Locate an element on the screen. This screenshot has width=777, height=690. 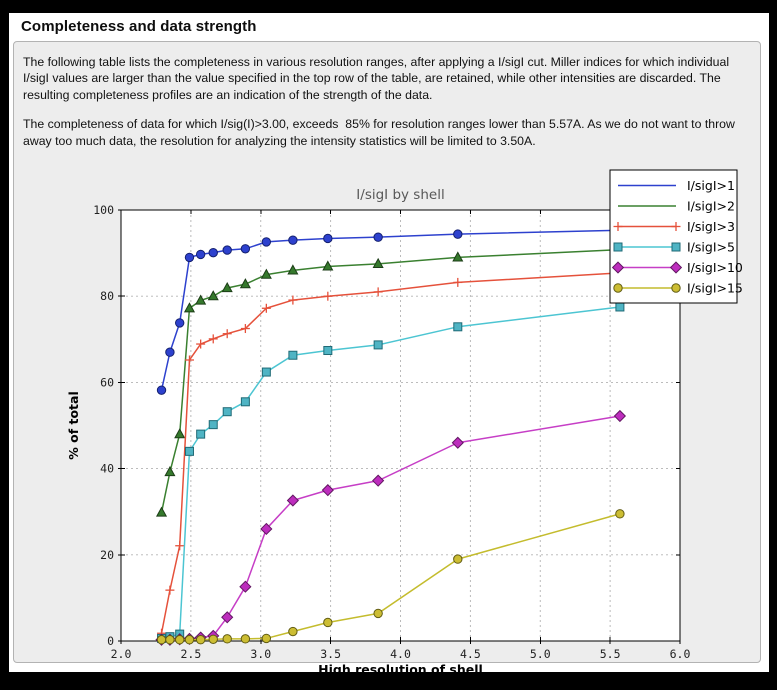
legend-box is located at coordinates (673, 236).